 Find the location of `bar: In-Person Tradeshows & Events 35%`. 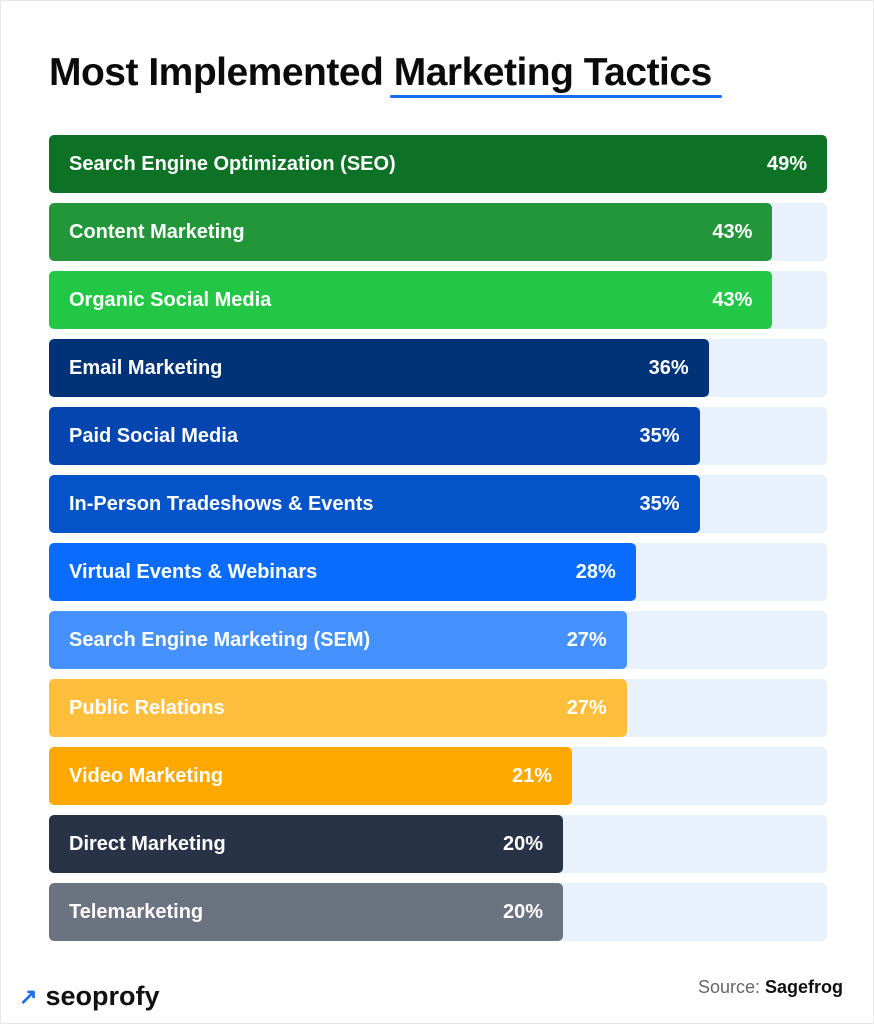

bar: In-Person Tradeshows & Events 35% is located at coordinates (374, 504).